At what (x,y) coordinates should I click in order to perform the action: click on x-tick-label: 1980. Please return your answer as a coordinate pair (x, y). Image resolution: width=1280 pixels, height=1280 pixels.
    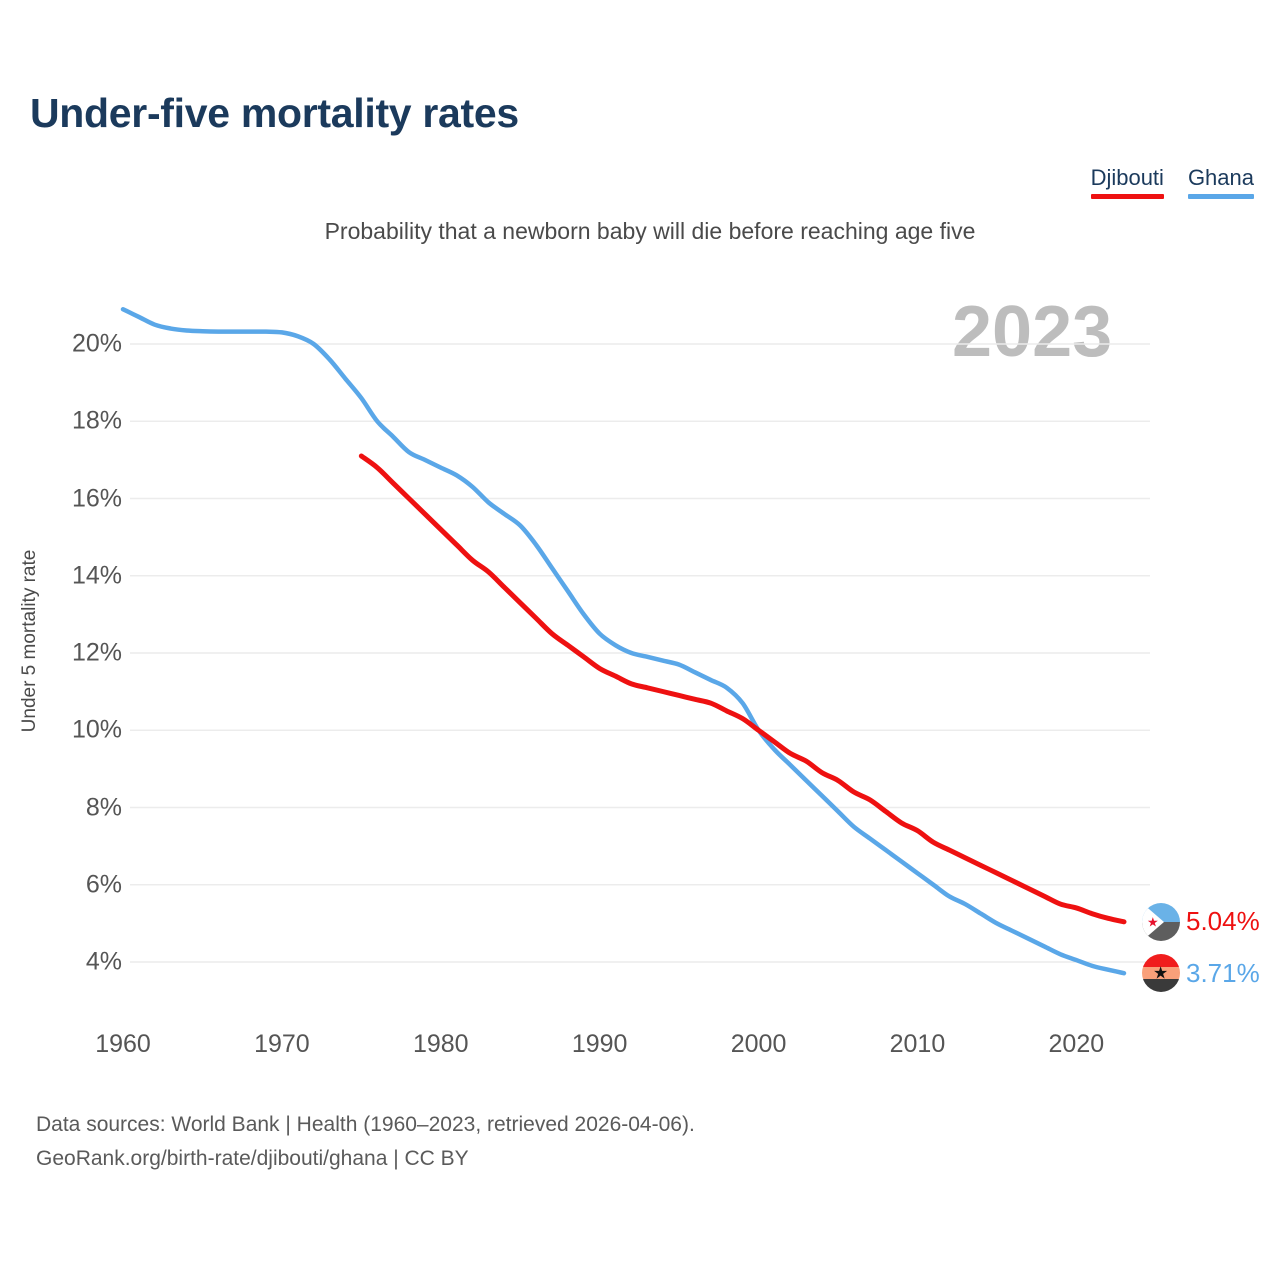
    Looking at the image, I should click on (440, 1044).